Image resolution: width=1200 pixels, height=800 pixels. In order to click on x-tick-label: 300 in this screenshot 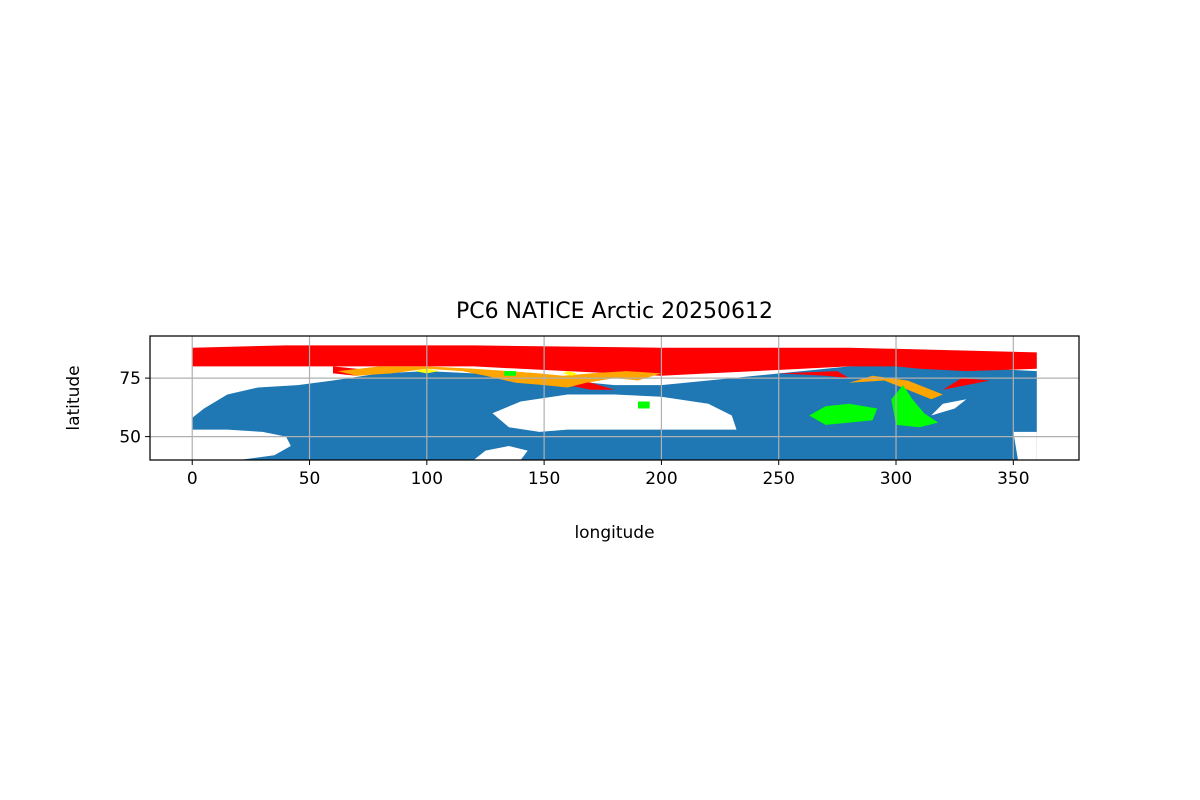, I will do `click(896, 479)`.